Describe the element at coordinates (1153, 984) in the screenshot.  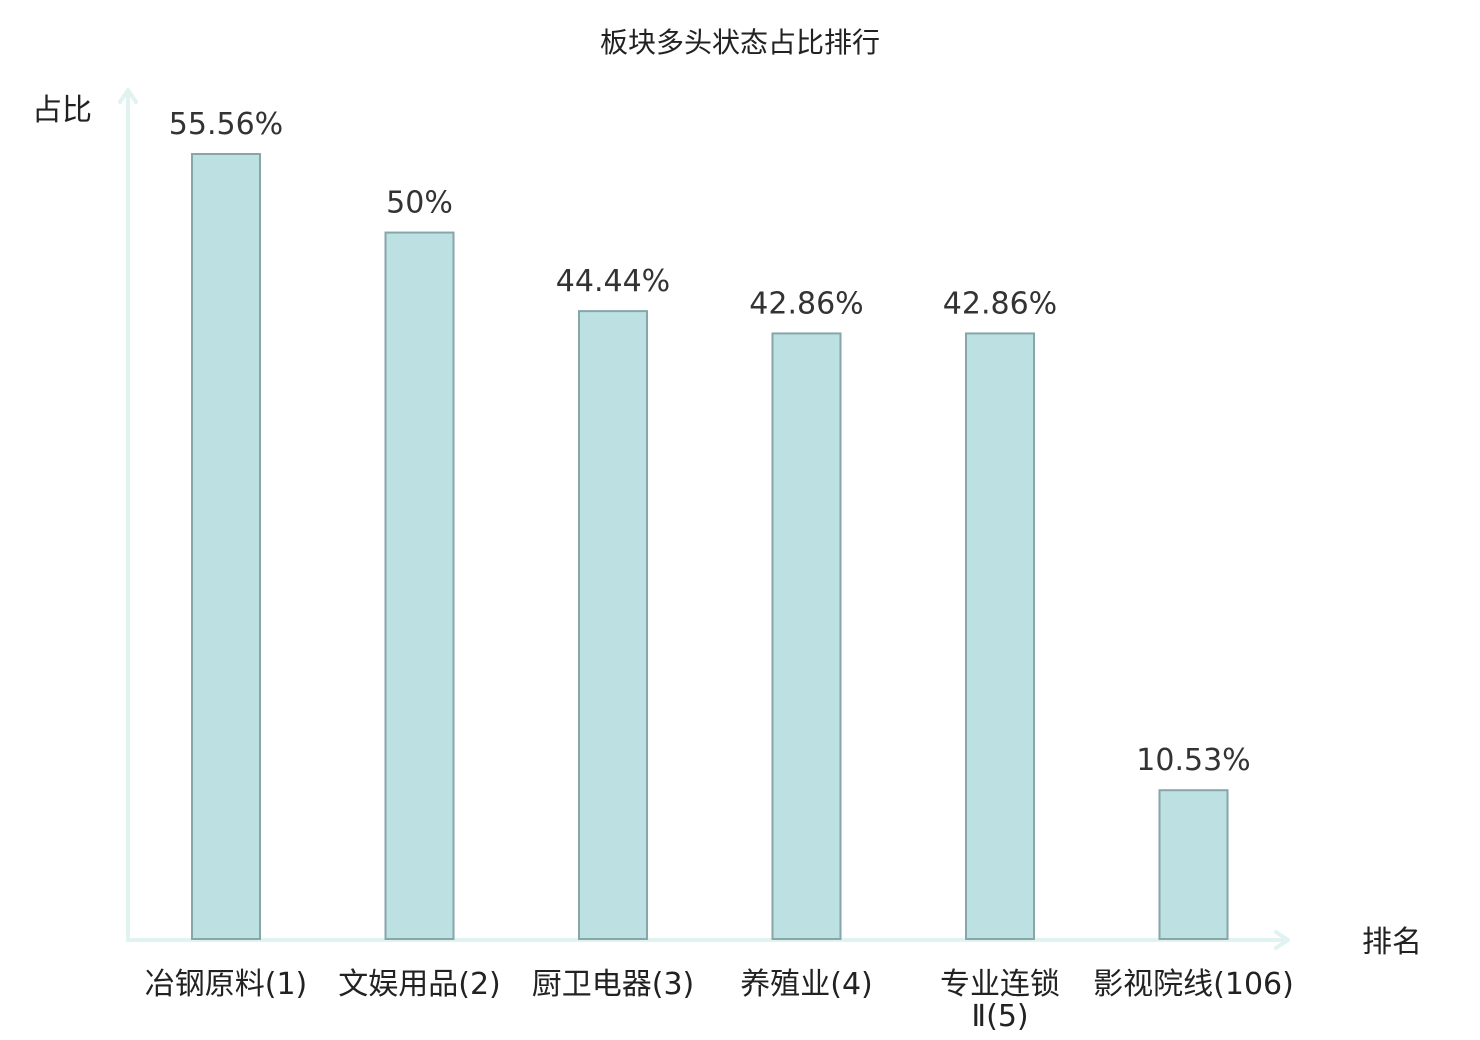
I see `category-name-6: 影视院线` at that location.